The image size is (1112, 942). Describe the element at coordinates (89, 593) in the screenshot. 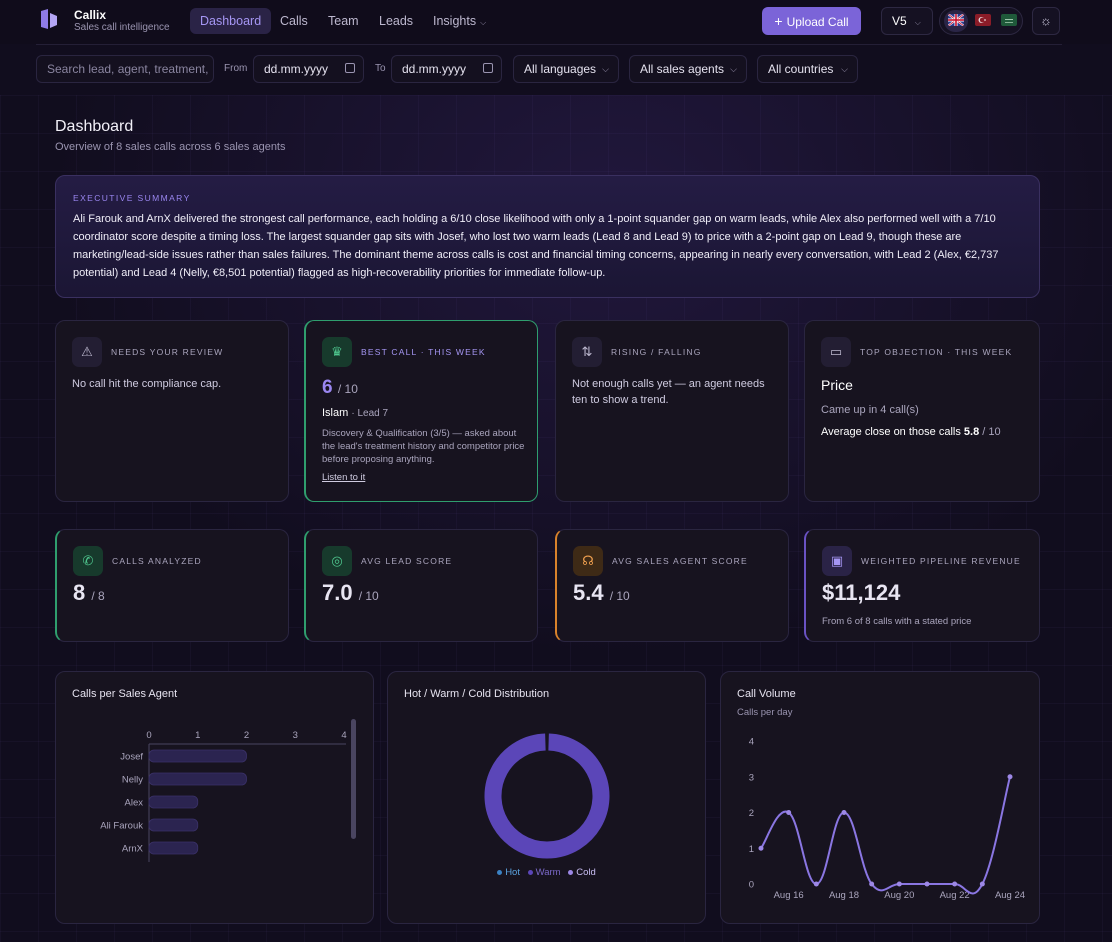

I see `calls-analyzed-value: 8 / 8` at that location.